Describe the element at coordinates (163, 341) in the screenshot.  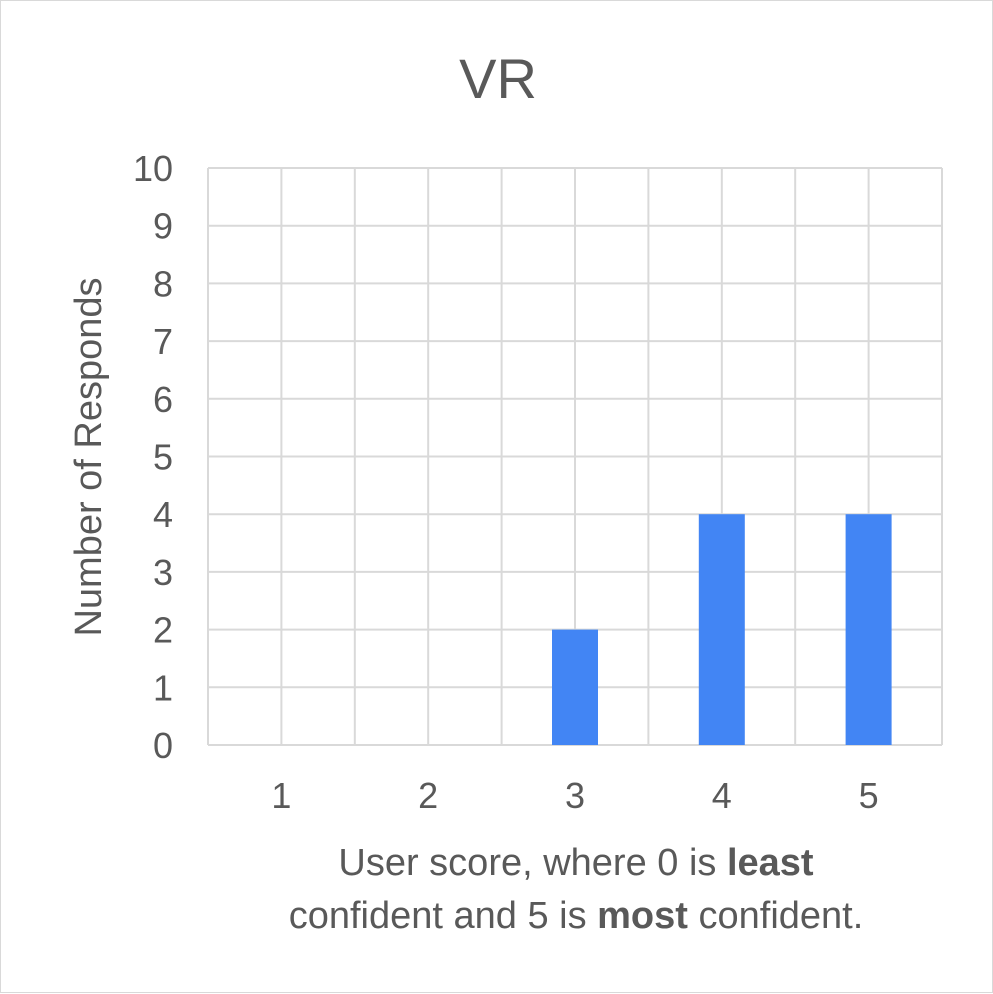
I see `y-tick-label: 7` at that location.